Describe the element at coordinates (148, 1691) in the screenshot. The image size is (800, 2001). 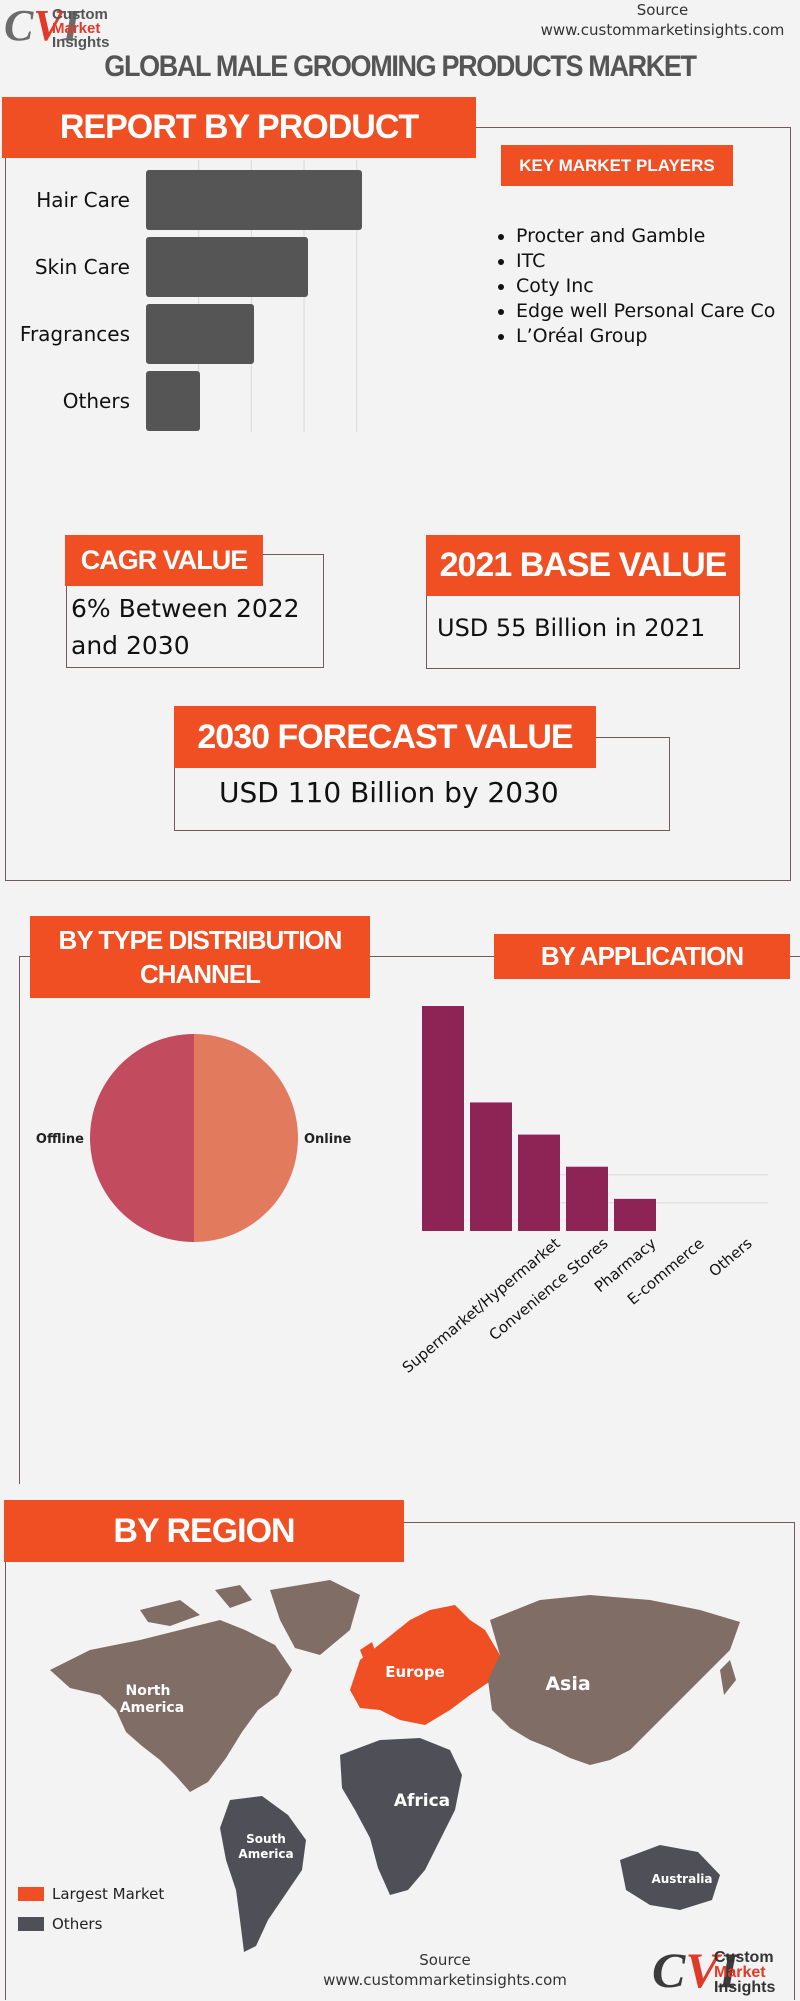
I see `north-america-label: North` at that location.